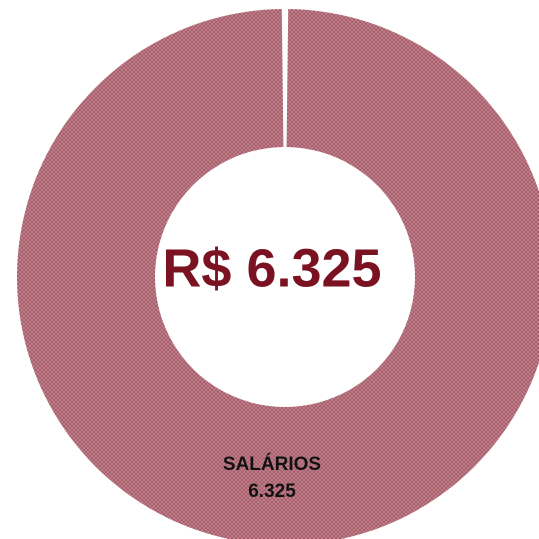 The height and width of the screenshot is (539, 539). I want to click on slice-value-label: 6.325, so click(272, 491).